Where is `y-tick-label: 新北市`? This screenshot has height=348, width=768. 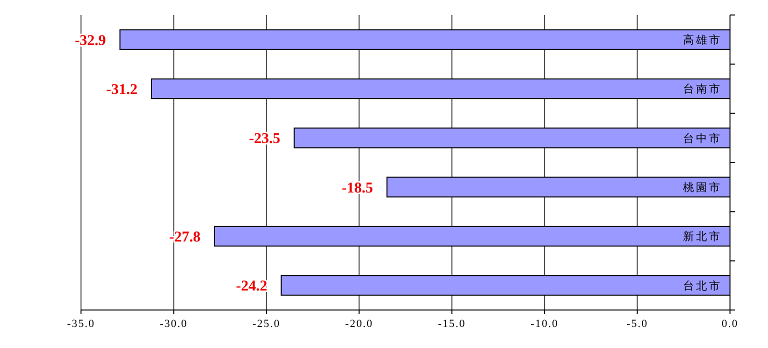
y-tick-label: 新北市 is located at coordinates (702, 237).